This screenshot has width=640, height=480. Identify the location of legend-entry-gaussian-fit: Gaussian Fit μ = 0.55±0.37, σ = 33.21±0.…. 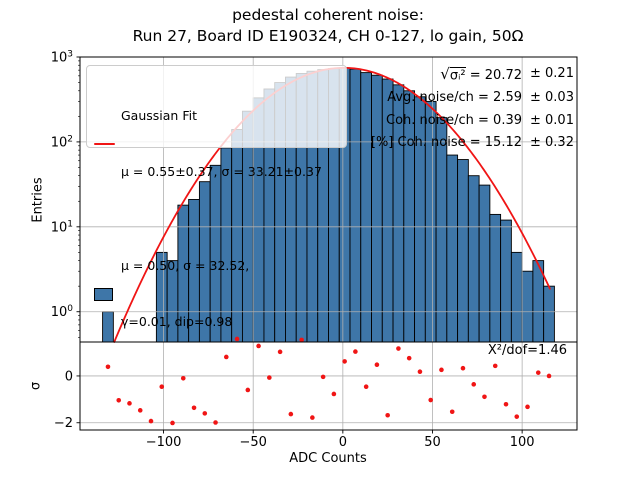
(217, 144).